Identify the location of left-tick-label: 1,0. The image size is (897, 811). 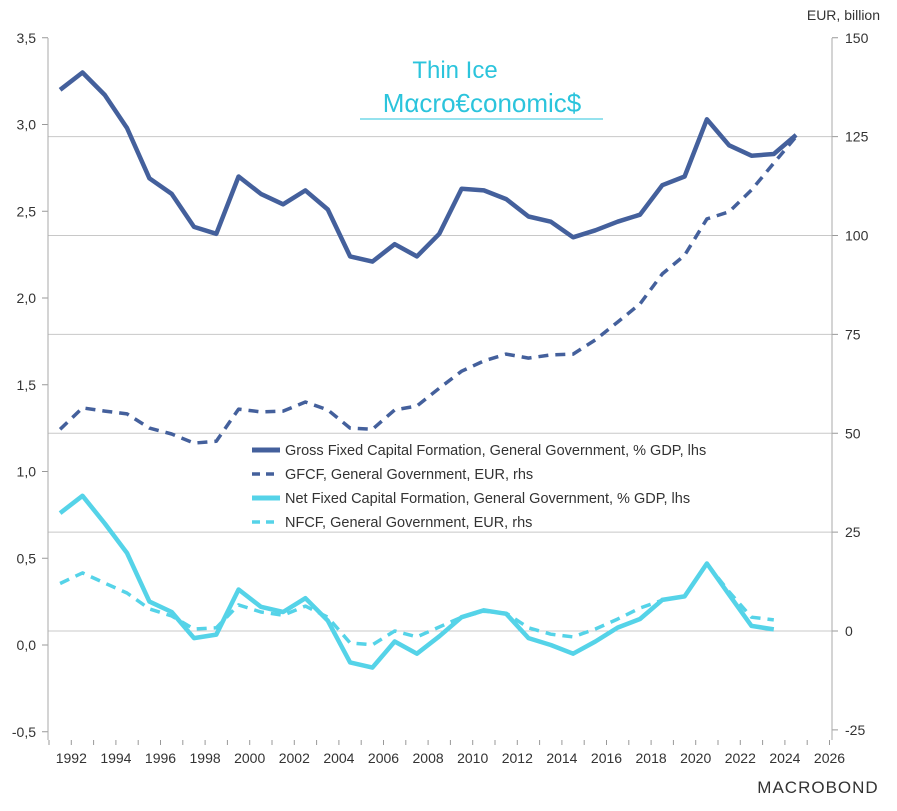
(27, 472).